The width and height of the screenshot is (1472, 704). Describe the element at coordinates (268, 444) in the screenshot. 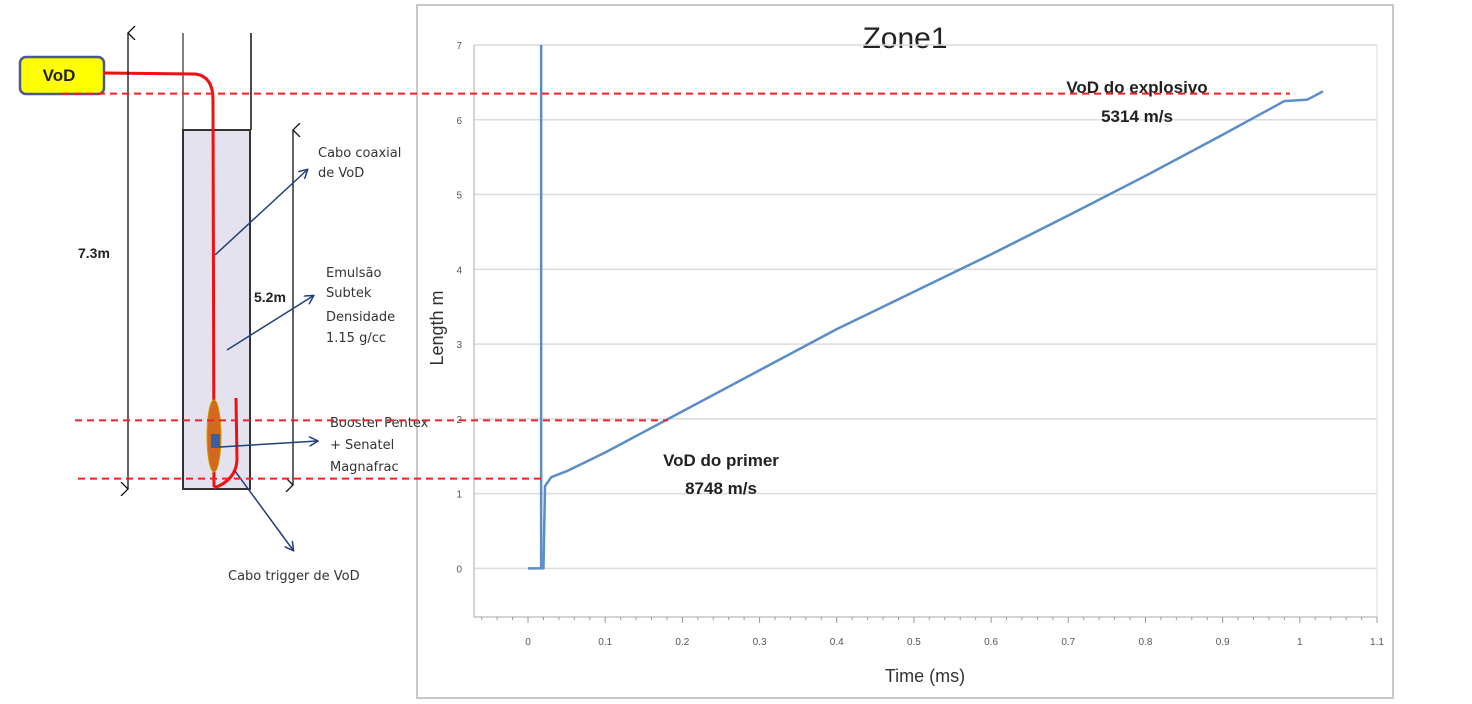

I see `booster-pointer-arrow` at that location.